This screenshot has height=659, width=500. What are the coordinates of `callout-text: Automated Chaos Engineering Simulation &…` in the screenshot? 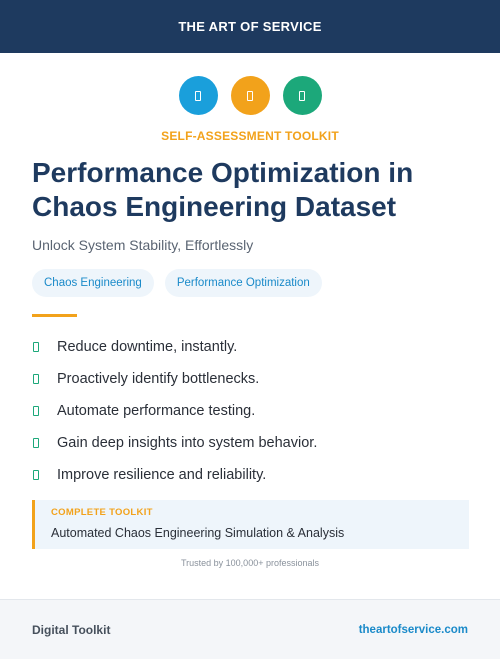 It's located at (198, 533).